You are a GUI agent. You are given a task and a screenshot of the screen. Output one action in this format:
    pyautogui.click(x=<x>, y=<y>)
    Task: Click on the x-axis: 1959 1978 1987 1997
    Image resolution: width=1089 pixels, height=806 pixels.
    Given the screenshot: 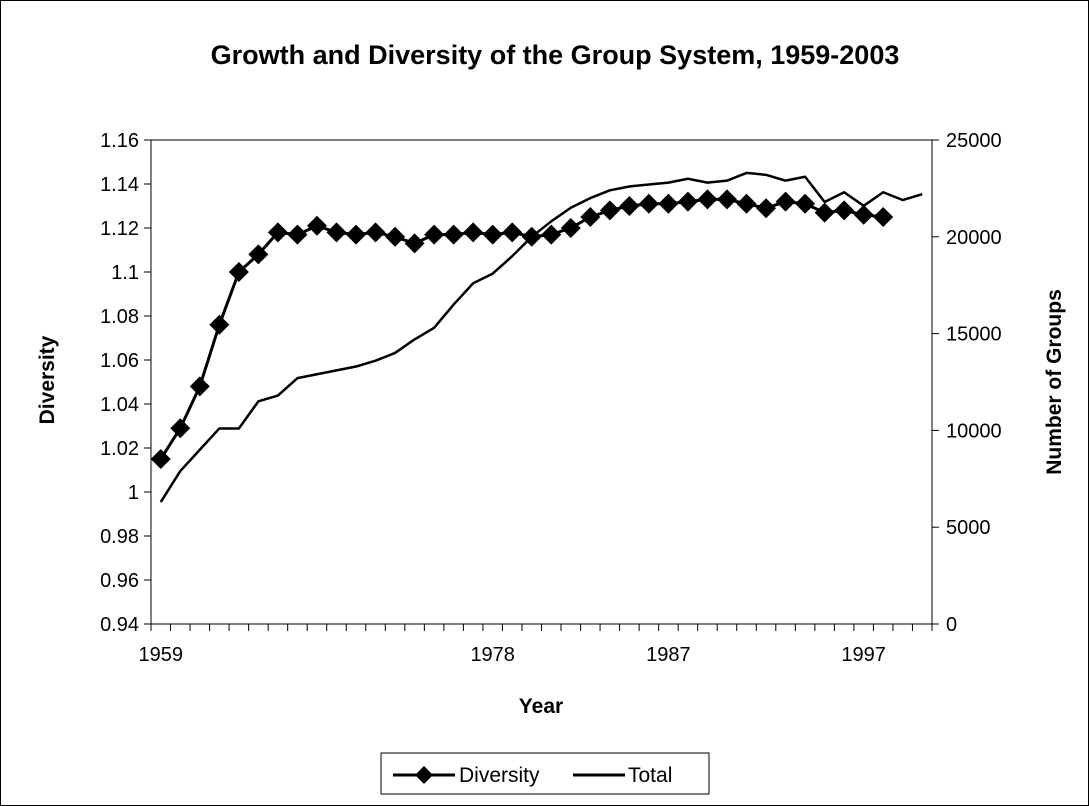 What is the action you would take?
    pyautogui.click(x=536, y=645)
    